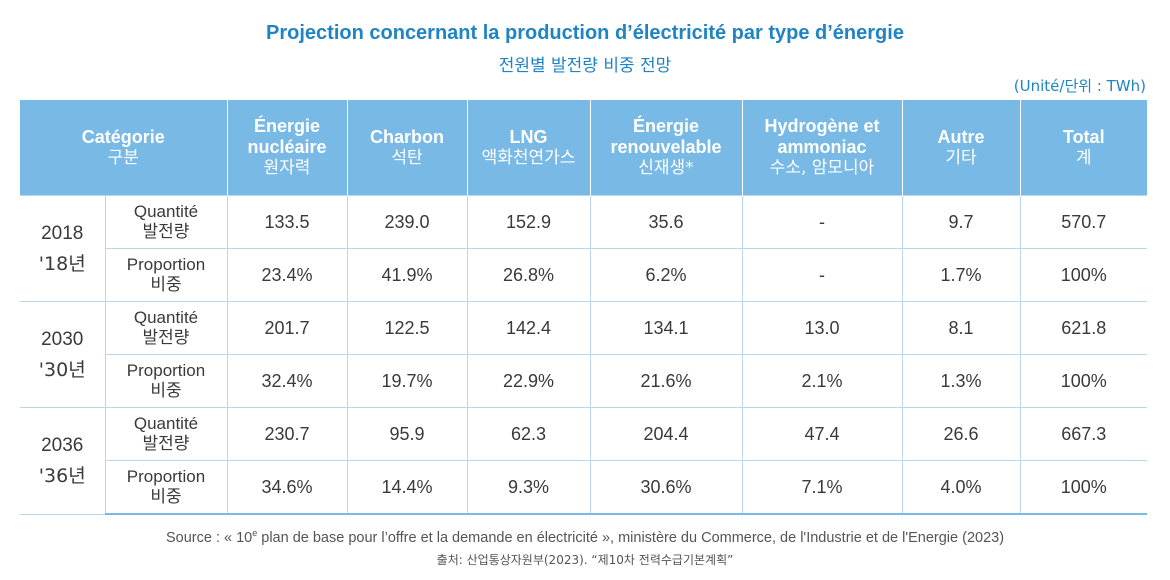 This screenshot has height=580, width=1170. What do you see at coordinates (666, 168) in the screenshot?
I see `header-ko: 신재생*` at bounding box center [666, 168].